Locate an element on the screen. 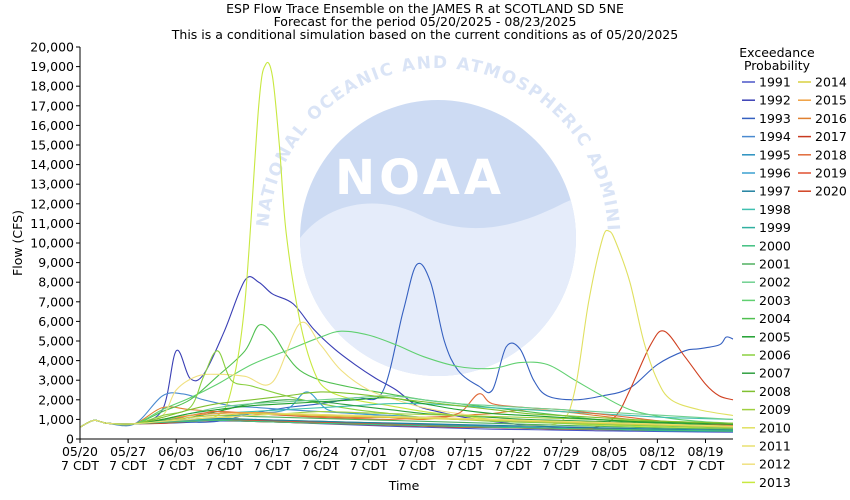 The height and width of the screenshot is (500, 850). x-tick-label: 07/15 is located at coordinates (465, 451).